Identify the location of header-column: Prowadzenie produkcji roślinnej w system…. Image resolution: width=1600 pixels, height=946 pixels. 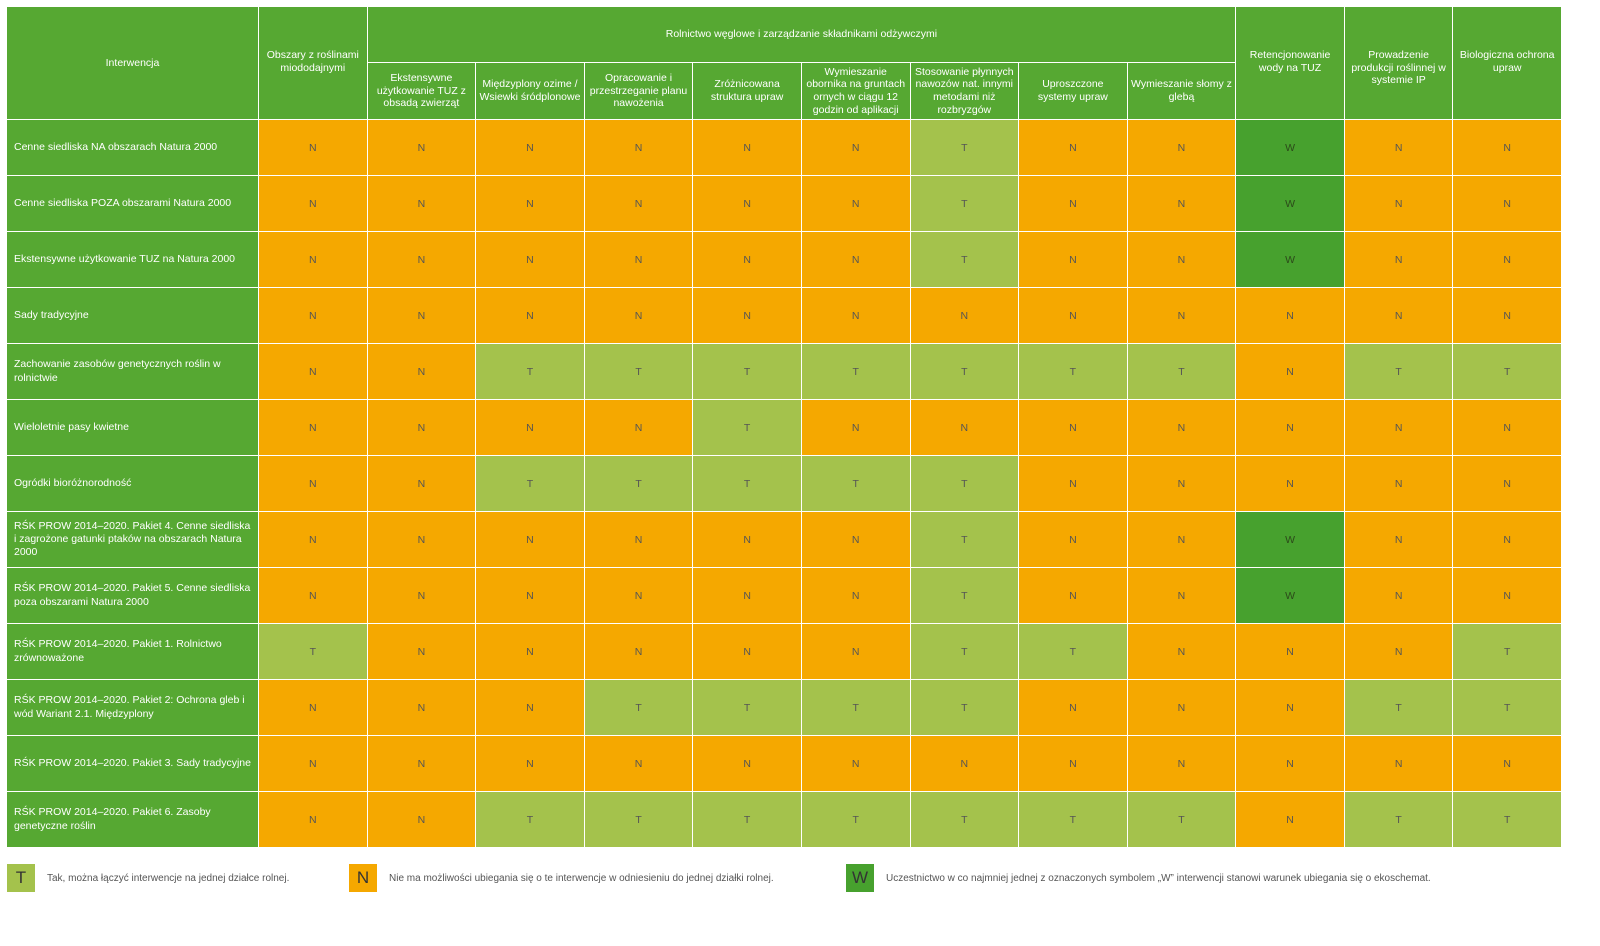
(1398, 63).